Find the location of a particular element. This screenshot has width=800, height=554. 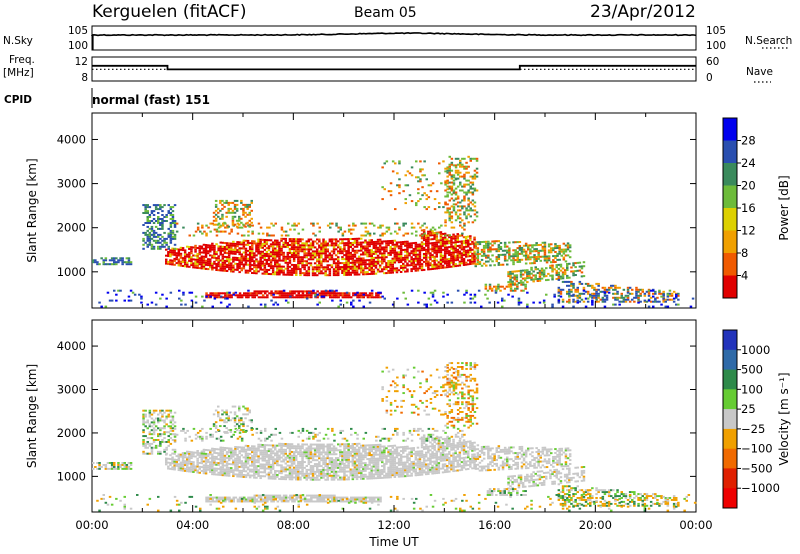

power-cell-1916 is located at coordinates (240, 295).